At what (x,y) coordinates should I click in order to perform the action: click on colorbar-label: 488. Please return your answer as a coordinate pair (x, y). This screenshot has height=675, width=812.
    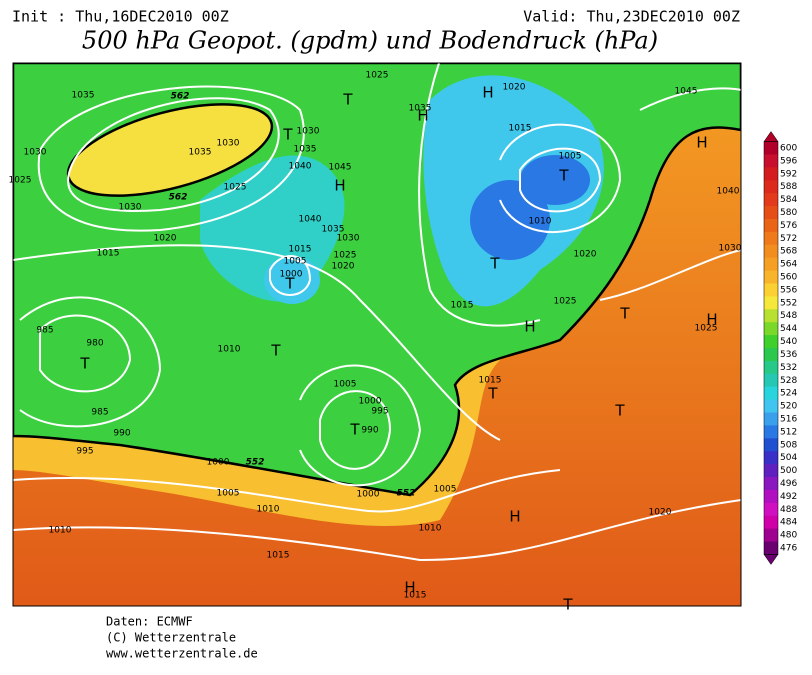
    Looking at the image, I should click on (788, 510).